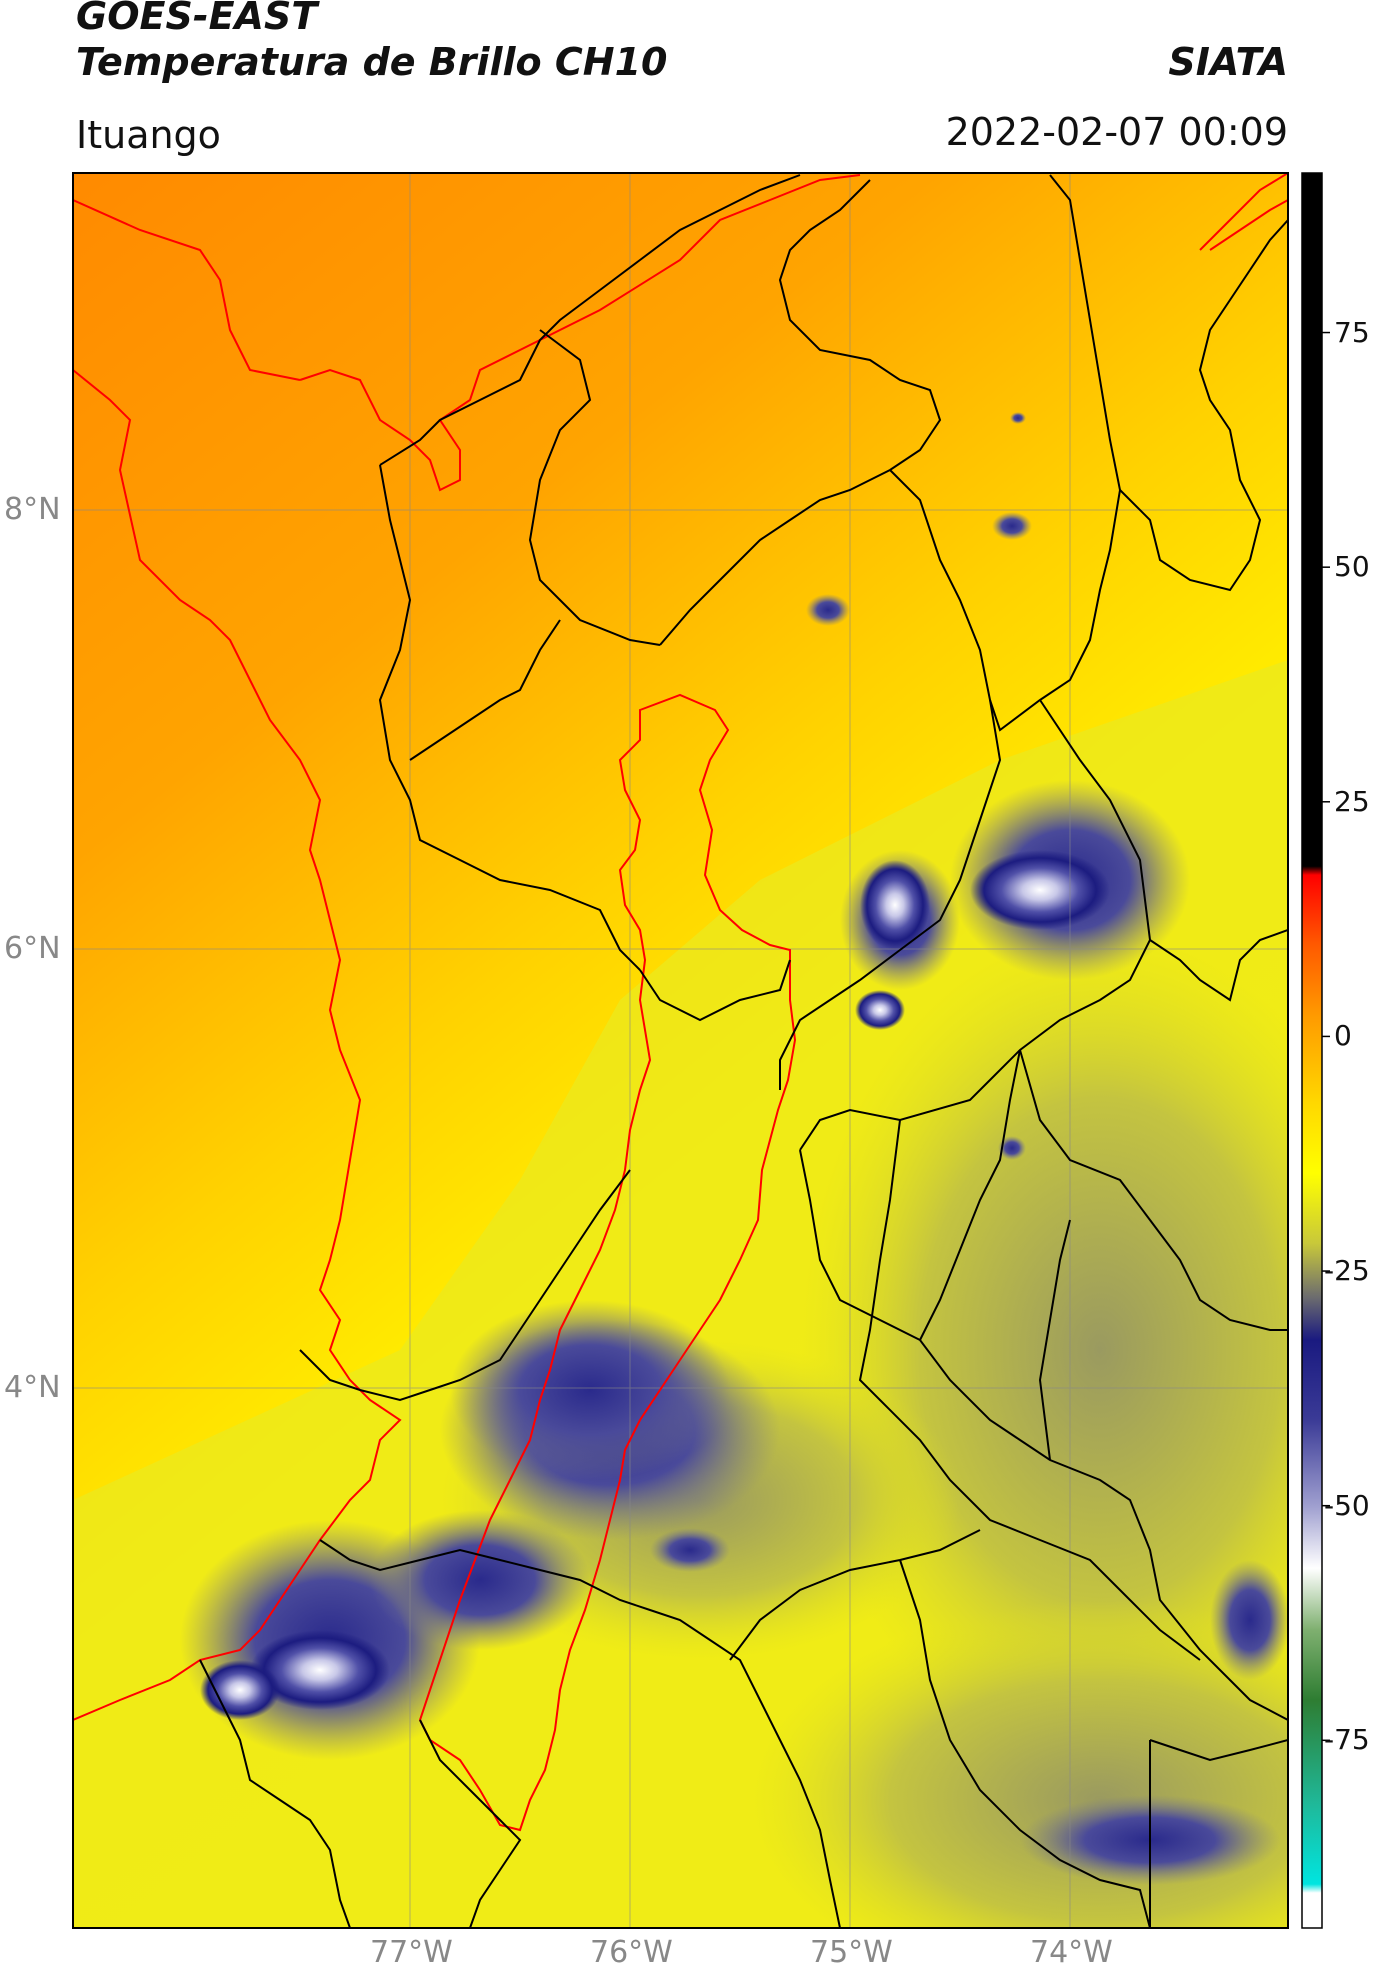  Describe the element at coordinates (1352, 801) in the screenshot. I see `colorbar-tick-25: 25` at that location.